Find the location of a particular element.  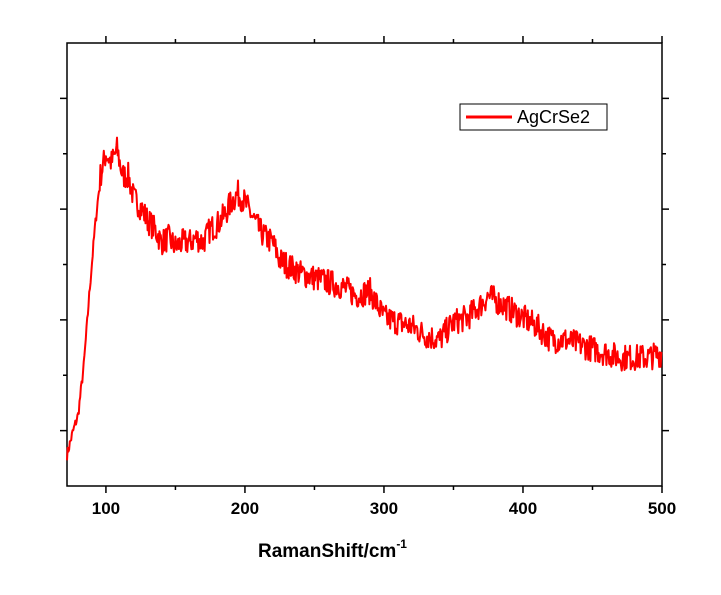

x-tick-label: 300 is located at coordinates (384, 508).